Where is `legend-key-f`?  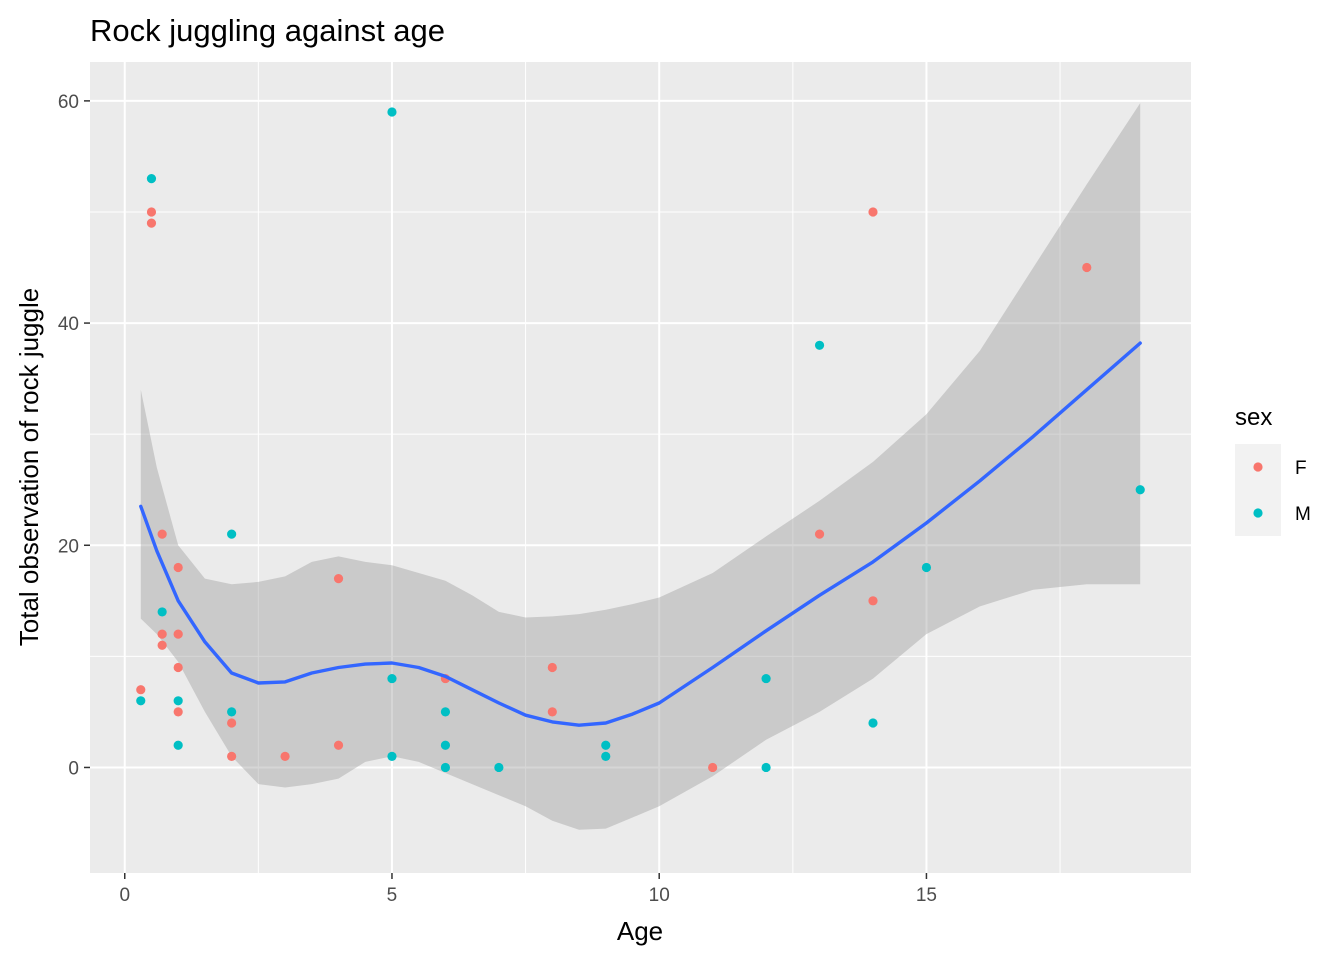
legend-key-f is located at coordinates (1258, 467).